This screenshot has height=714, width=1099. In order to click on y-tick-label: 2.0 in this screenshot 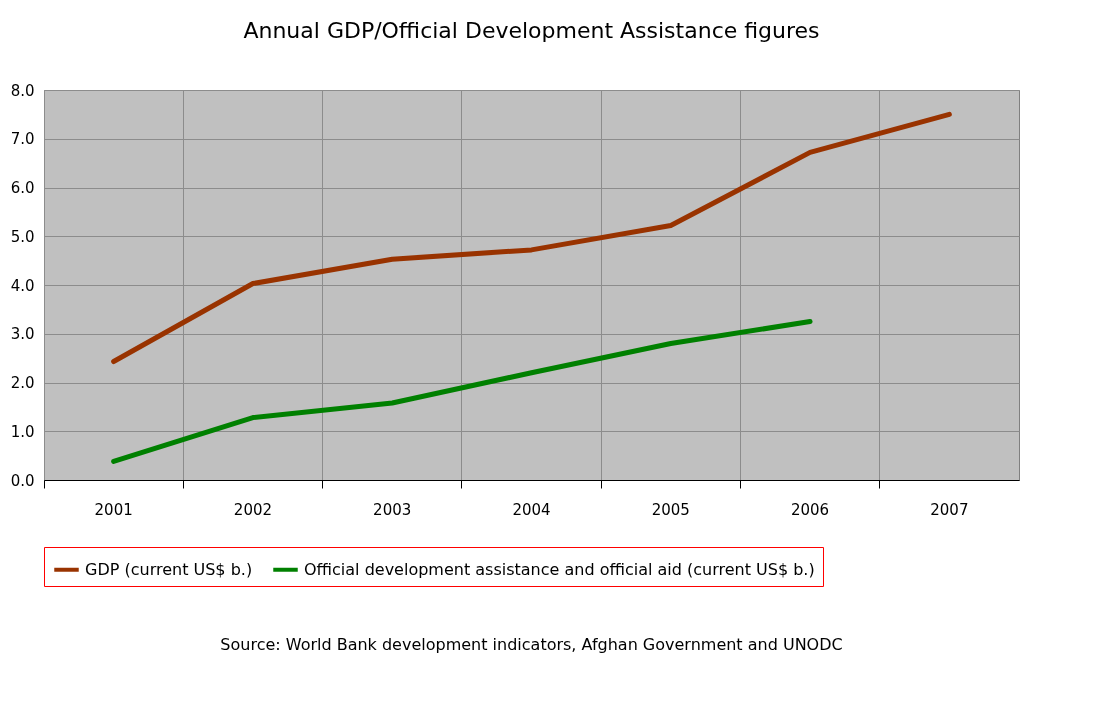, I will do `click(22, 383)`.